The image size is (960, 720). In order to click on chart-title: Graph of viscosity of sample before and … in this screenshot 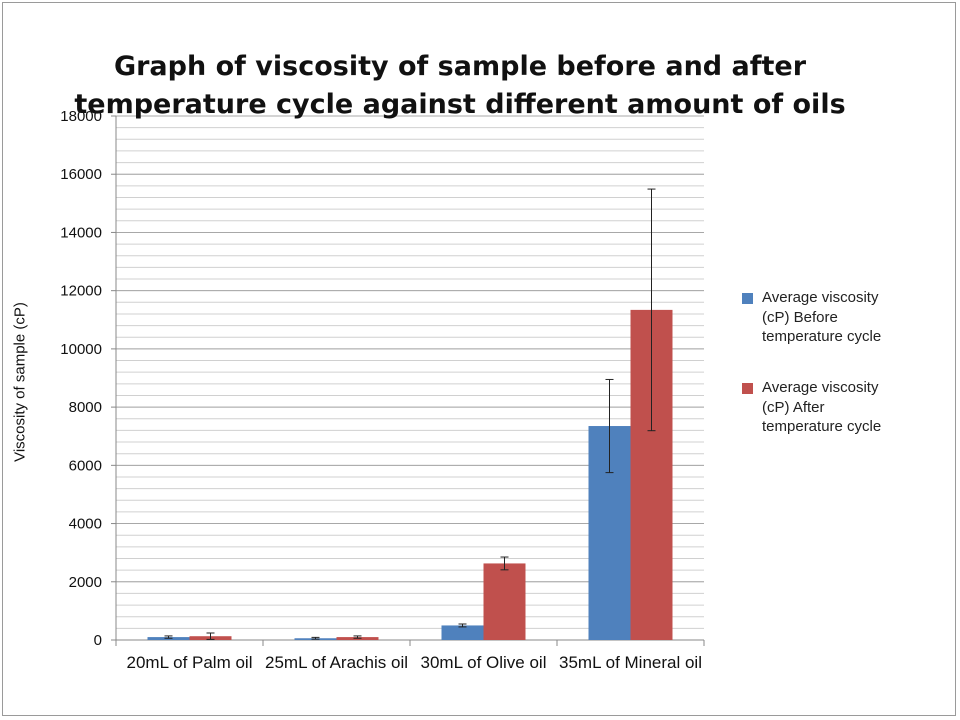, I will do `click(460, 85)`.